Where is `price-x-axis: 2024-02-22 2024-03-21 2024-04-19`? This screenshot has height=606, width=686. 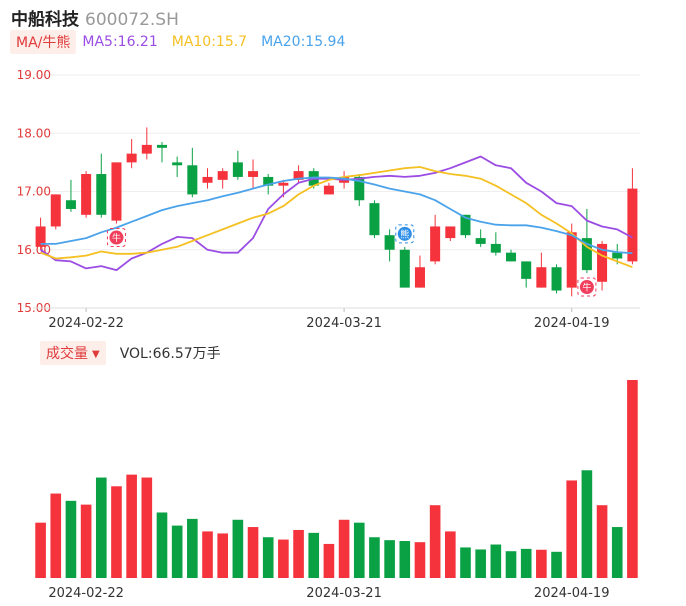 price-x-axis: 2024-02-22 2024-03-21 2024-04-19 is located at coordinates (336, 319).